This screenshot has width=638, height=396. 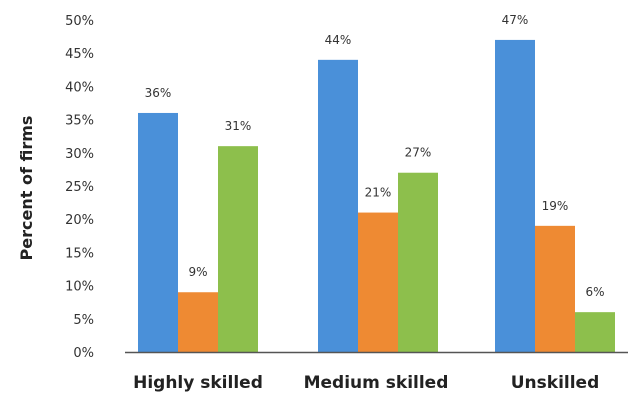 What do you see at coordinates (83, 320) in the screenshot?
I see `y-tick-label: 5%` at bounding box center [83, 320].